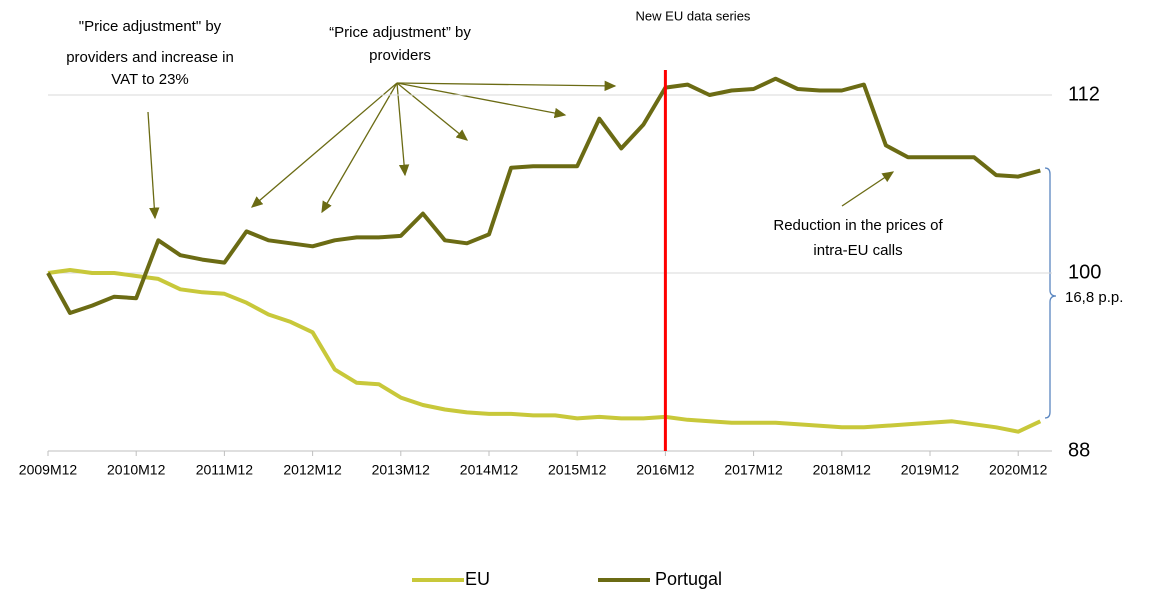 This screenshot has width=1171, height=597. I want to click on legend-label: EU, so click(477, 579).